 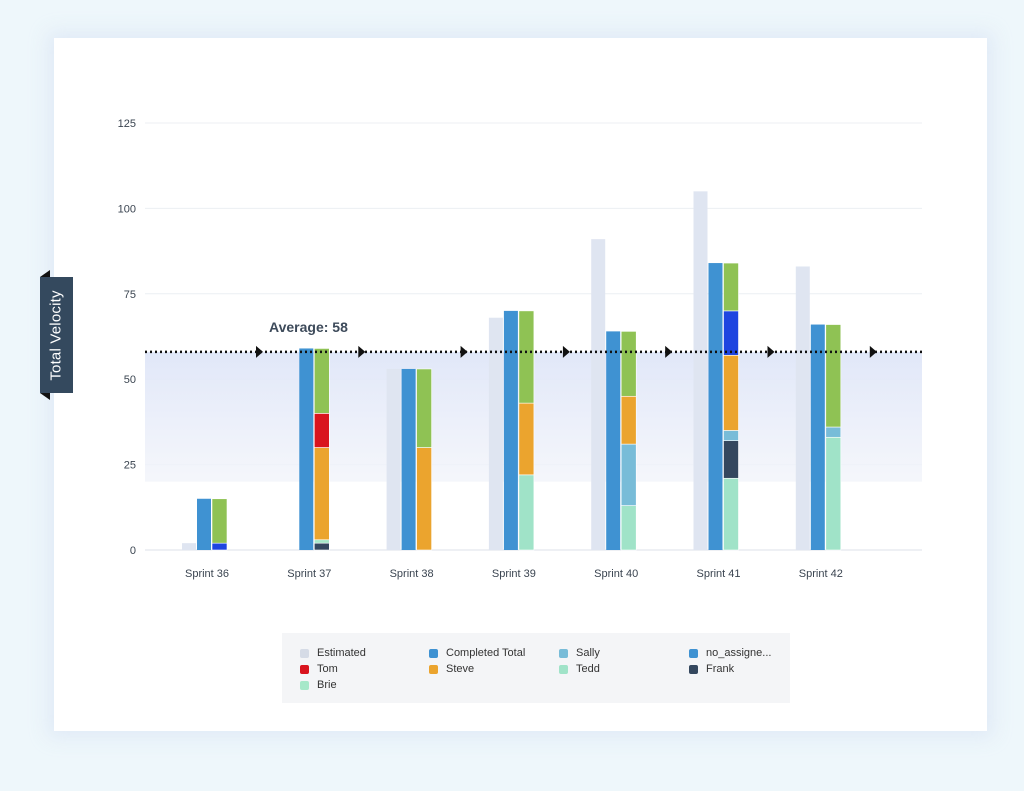 I want to click on legend-label: Tom, so click(x=327, y=669).